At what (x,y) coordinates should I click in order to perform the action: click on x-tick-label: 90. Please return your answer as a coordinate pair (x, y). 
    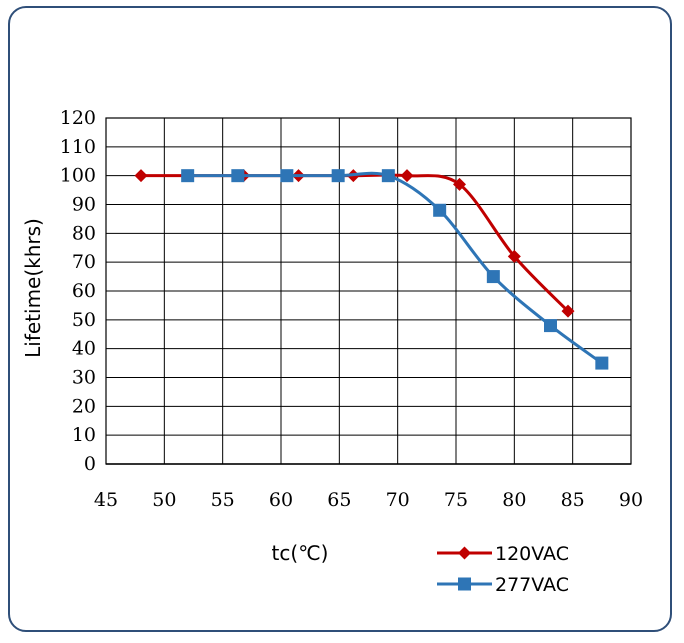
    Looking at the image, I should click on (631, 500).